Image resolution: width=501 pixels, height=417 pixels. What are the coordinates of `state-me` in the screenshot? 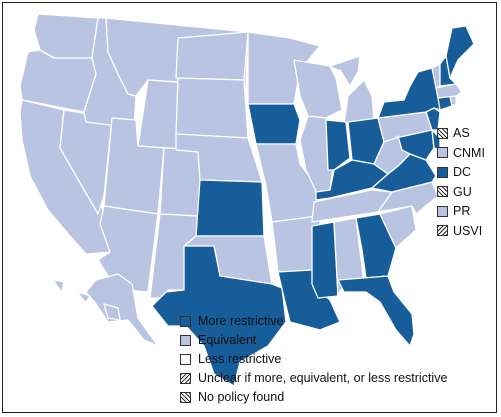 It's located at (460, 52).